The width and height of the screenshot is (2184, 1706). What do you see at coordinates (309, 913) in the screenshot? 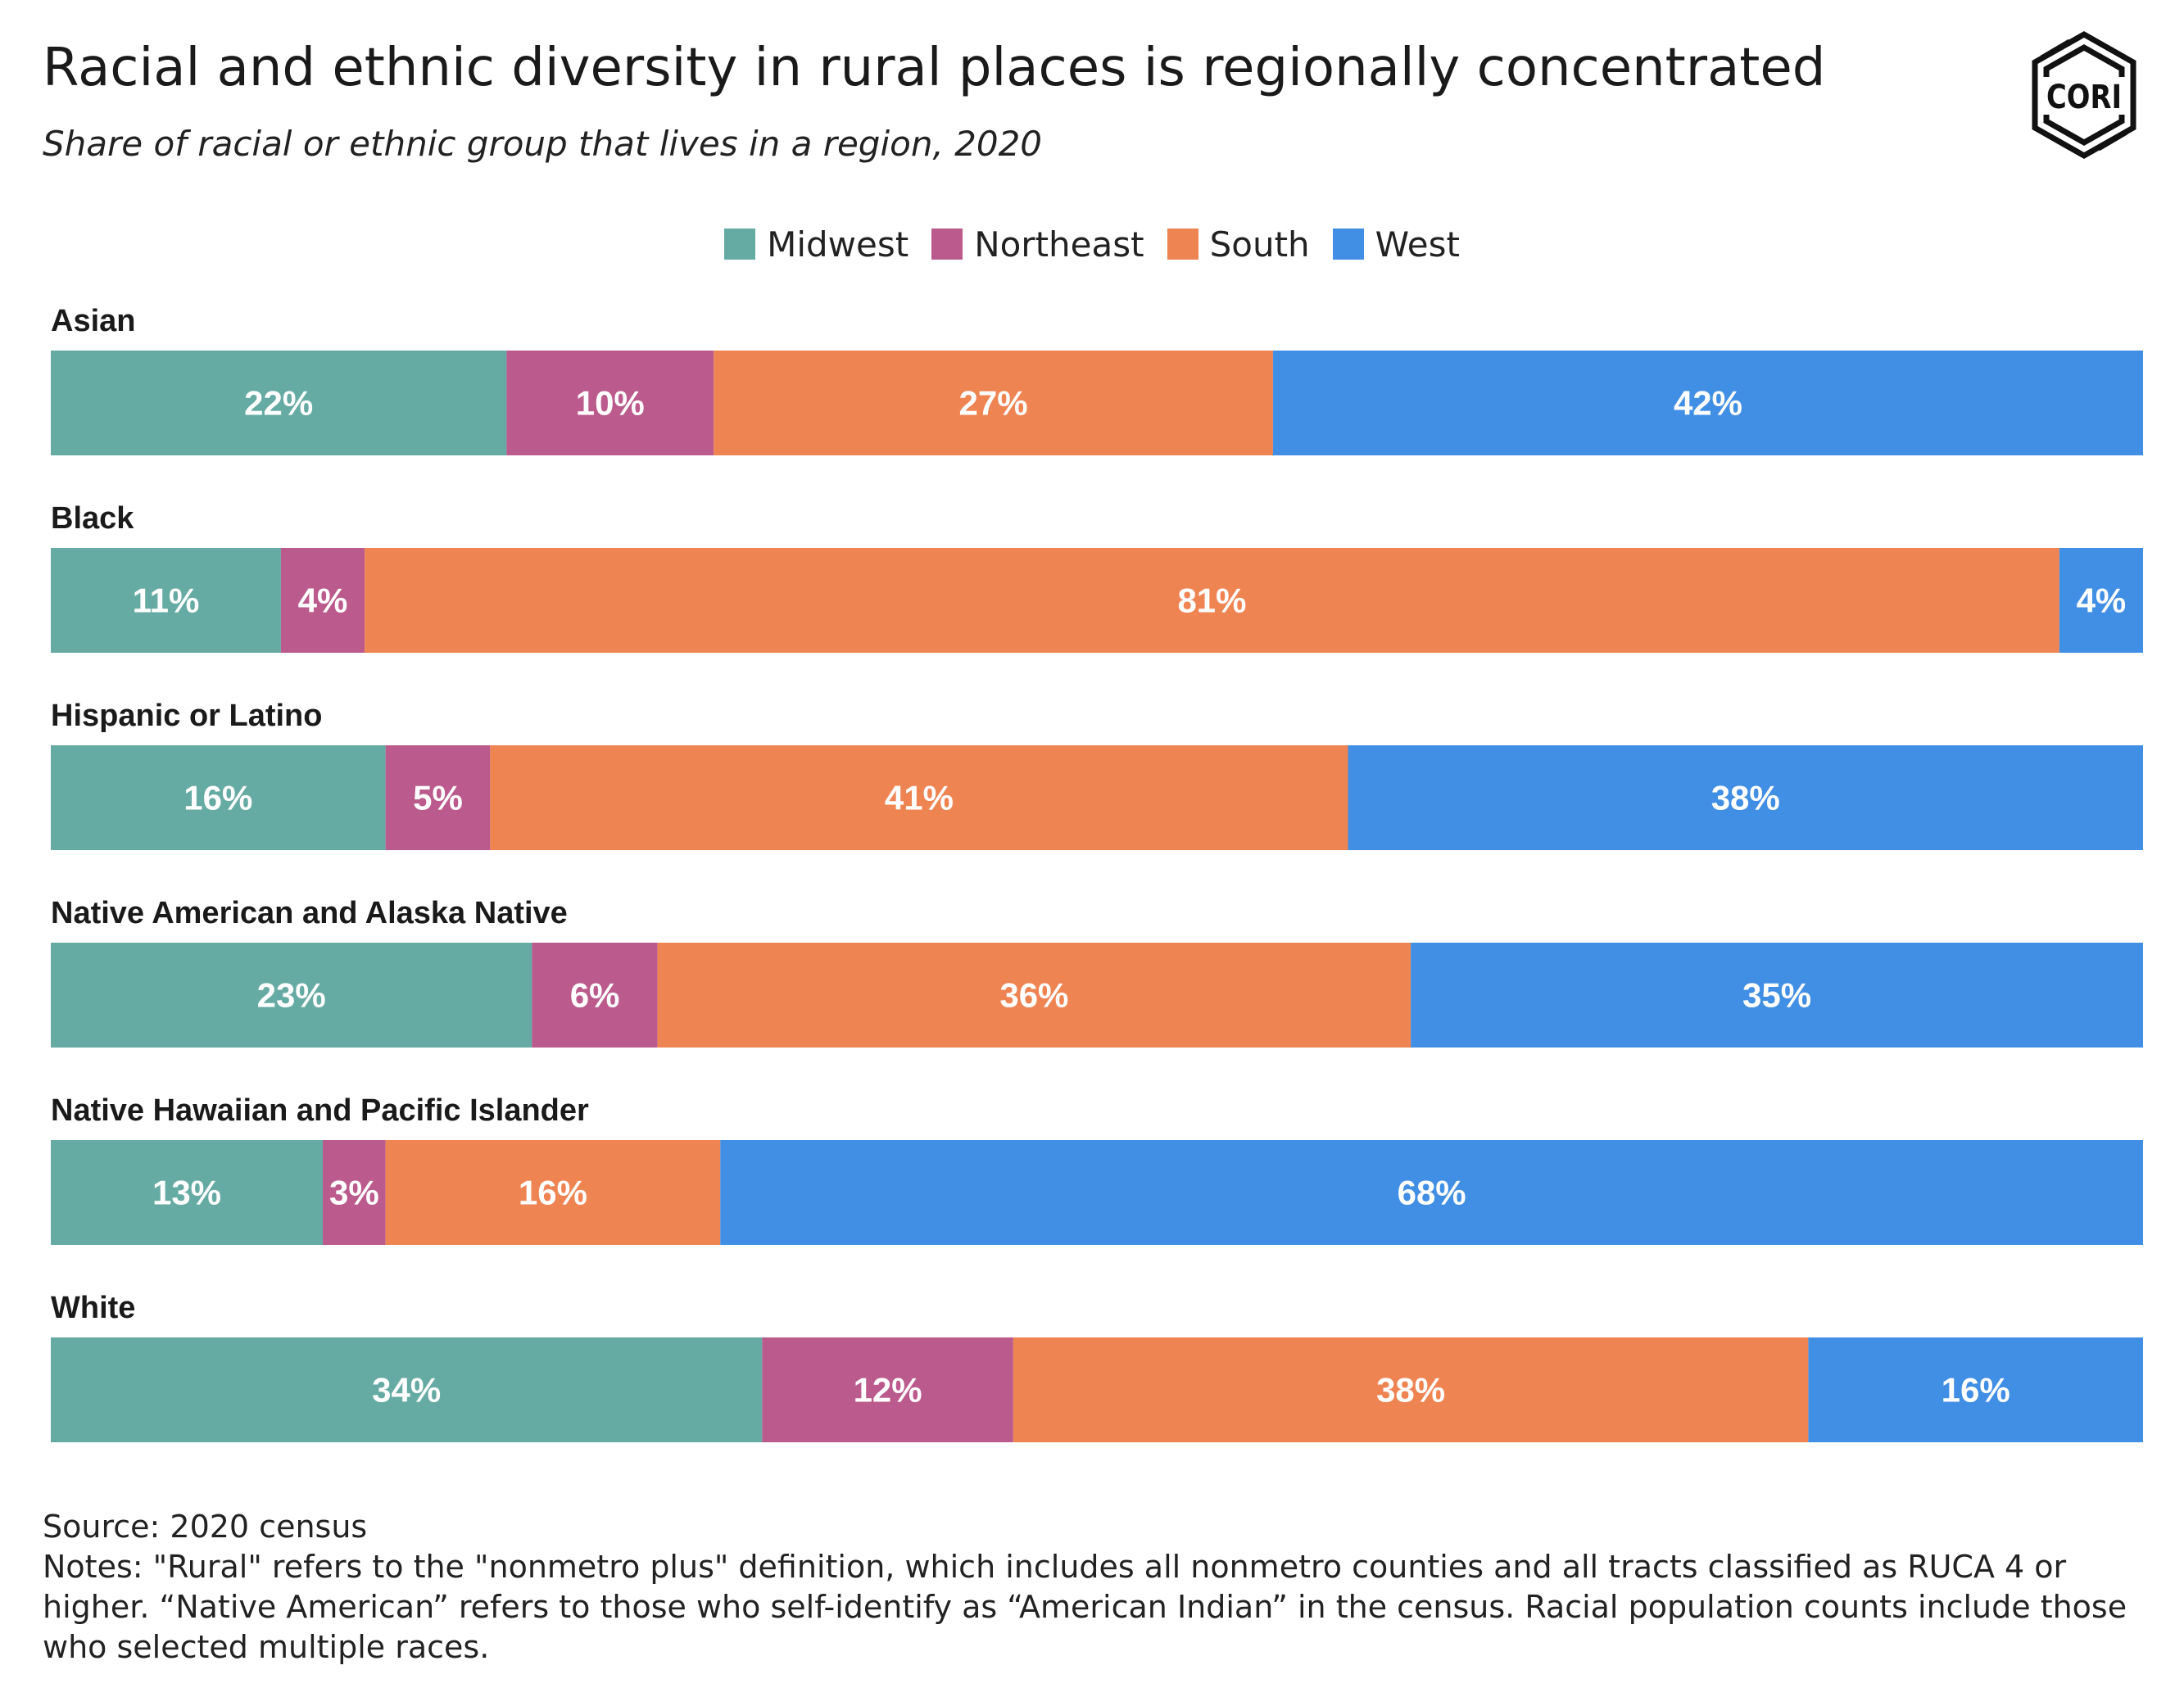
I see `category-label: Native American and Alaska Native` at bounding box center [309, 913].